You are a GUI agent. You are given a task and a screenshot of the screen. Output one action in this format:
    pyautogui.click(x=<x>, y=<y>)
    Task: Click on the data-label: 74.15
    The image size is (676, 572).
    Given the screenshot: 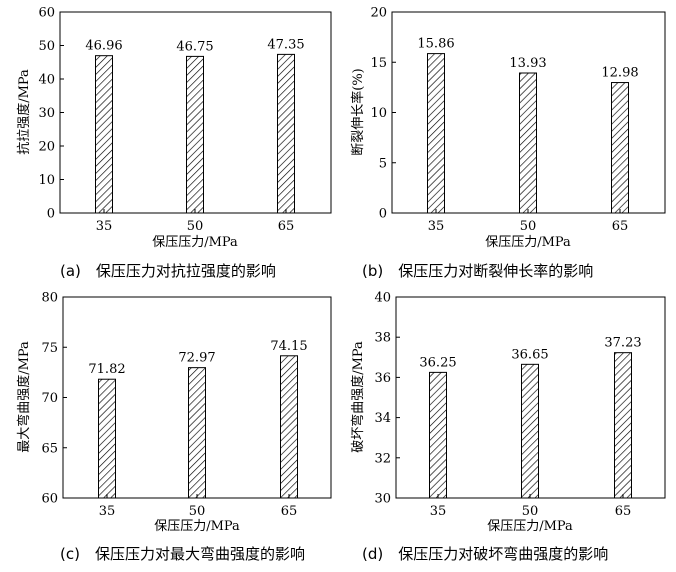 What is the action you would take?
    pyautogui.click(x=288, y=346)
    